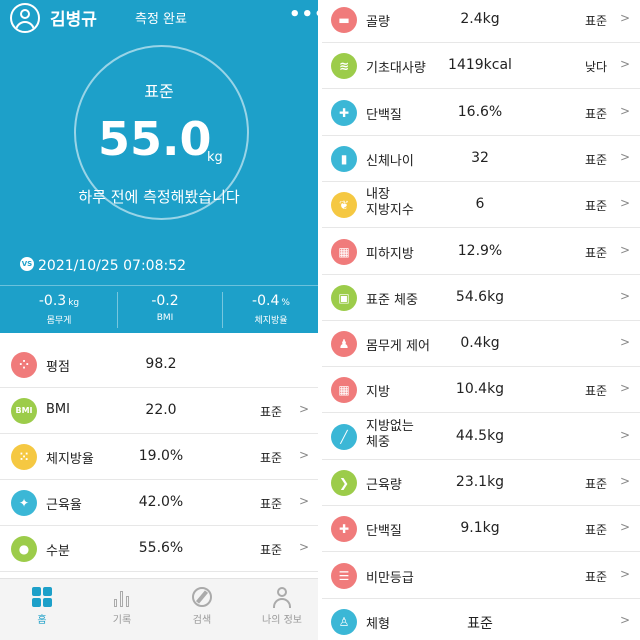 This screenshot has width=640, height=640. Describe the element at coordinates (268, 309) in the screenshot. I see `change-stat: -0.4% 체지방율` at that location.